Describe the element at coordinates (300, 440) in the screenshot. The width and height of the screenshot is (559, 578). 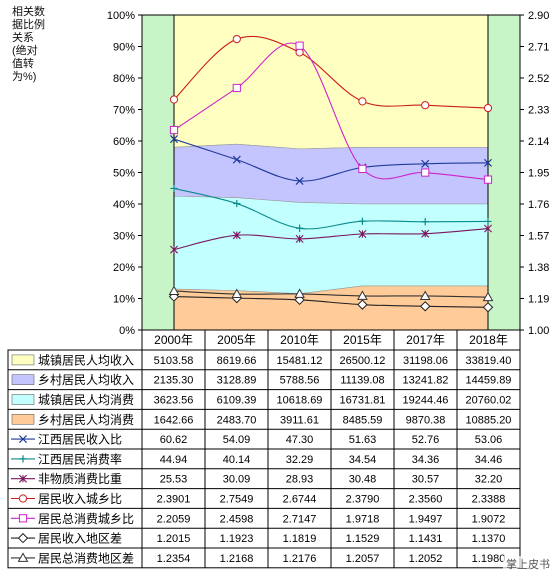
I see `table-cell: 47.30` at that location.